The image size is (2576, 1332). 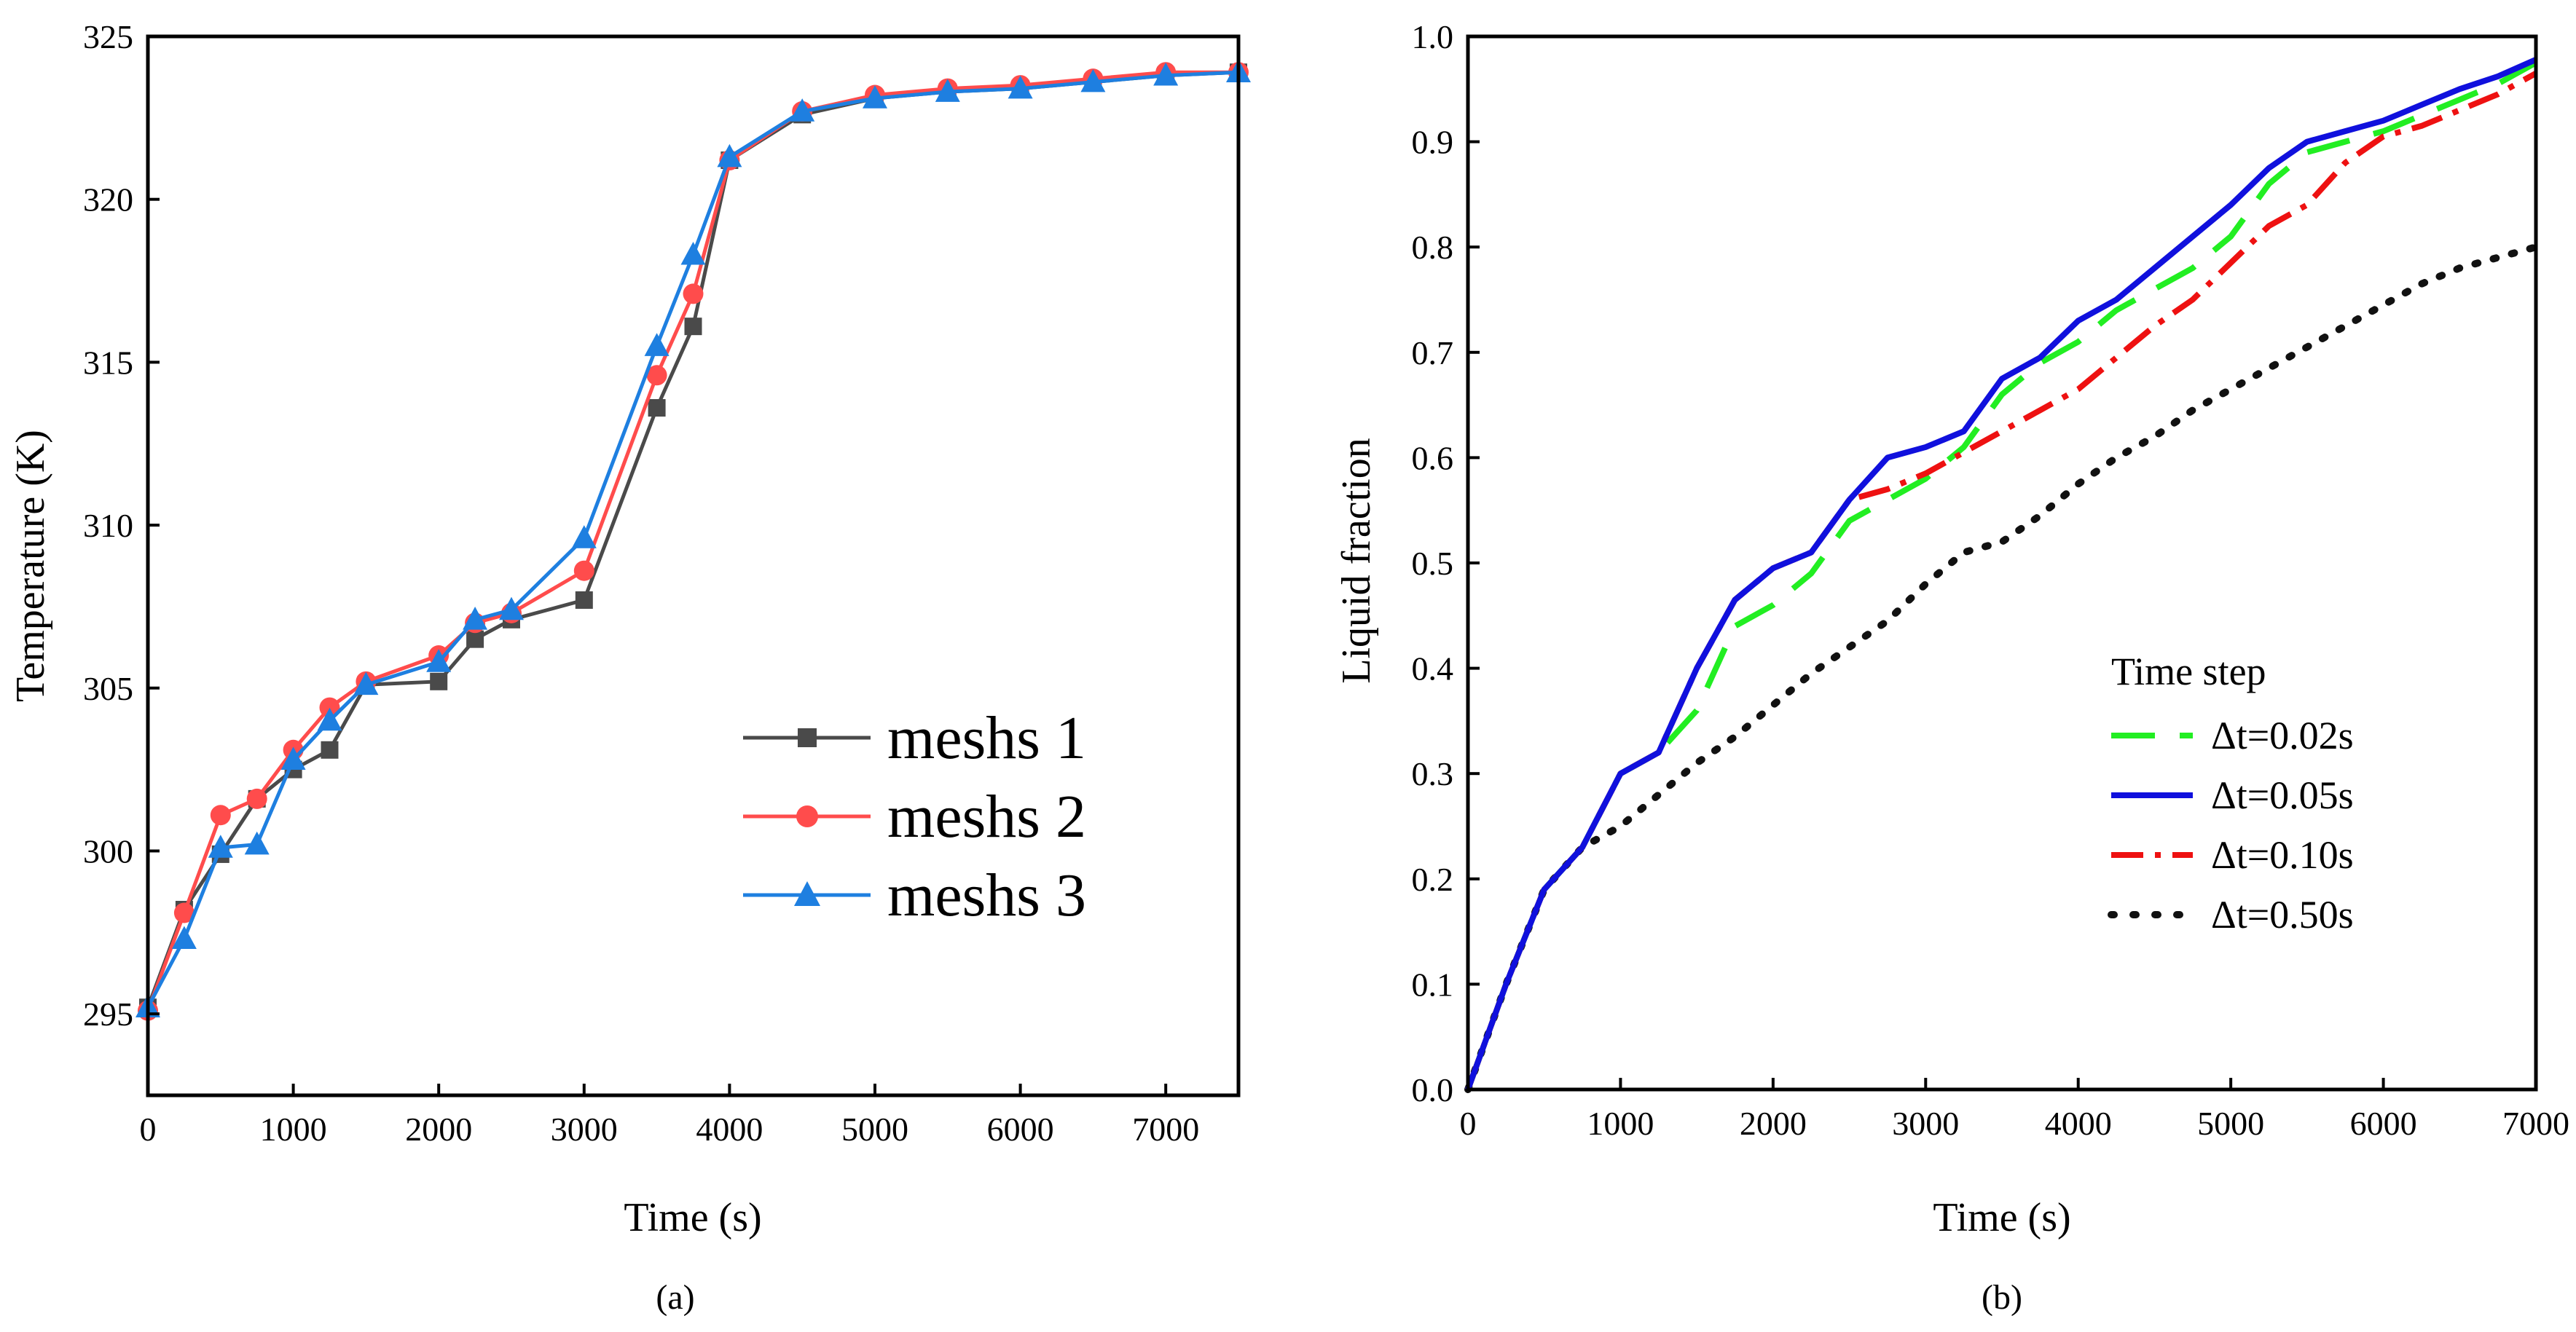 I want to click on panel-b-label: (b), so click(x=2002, y=1297).